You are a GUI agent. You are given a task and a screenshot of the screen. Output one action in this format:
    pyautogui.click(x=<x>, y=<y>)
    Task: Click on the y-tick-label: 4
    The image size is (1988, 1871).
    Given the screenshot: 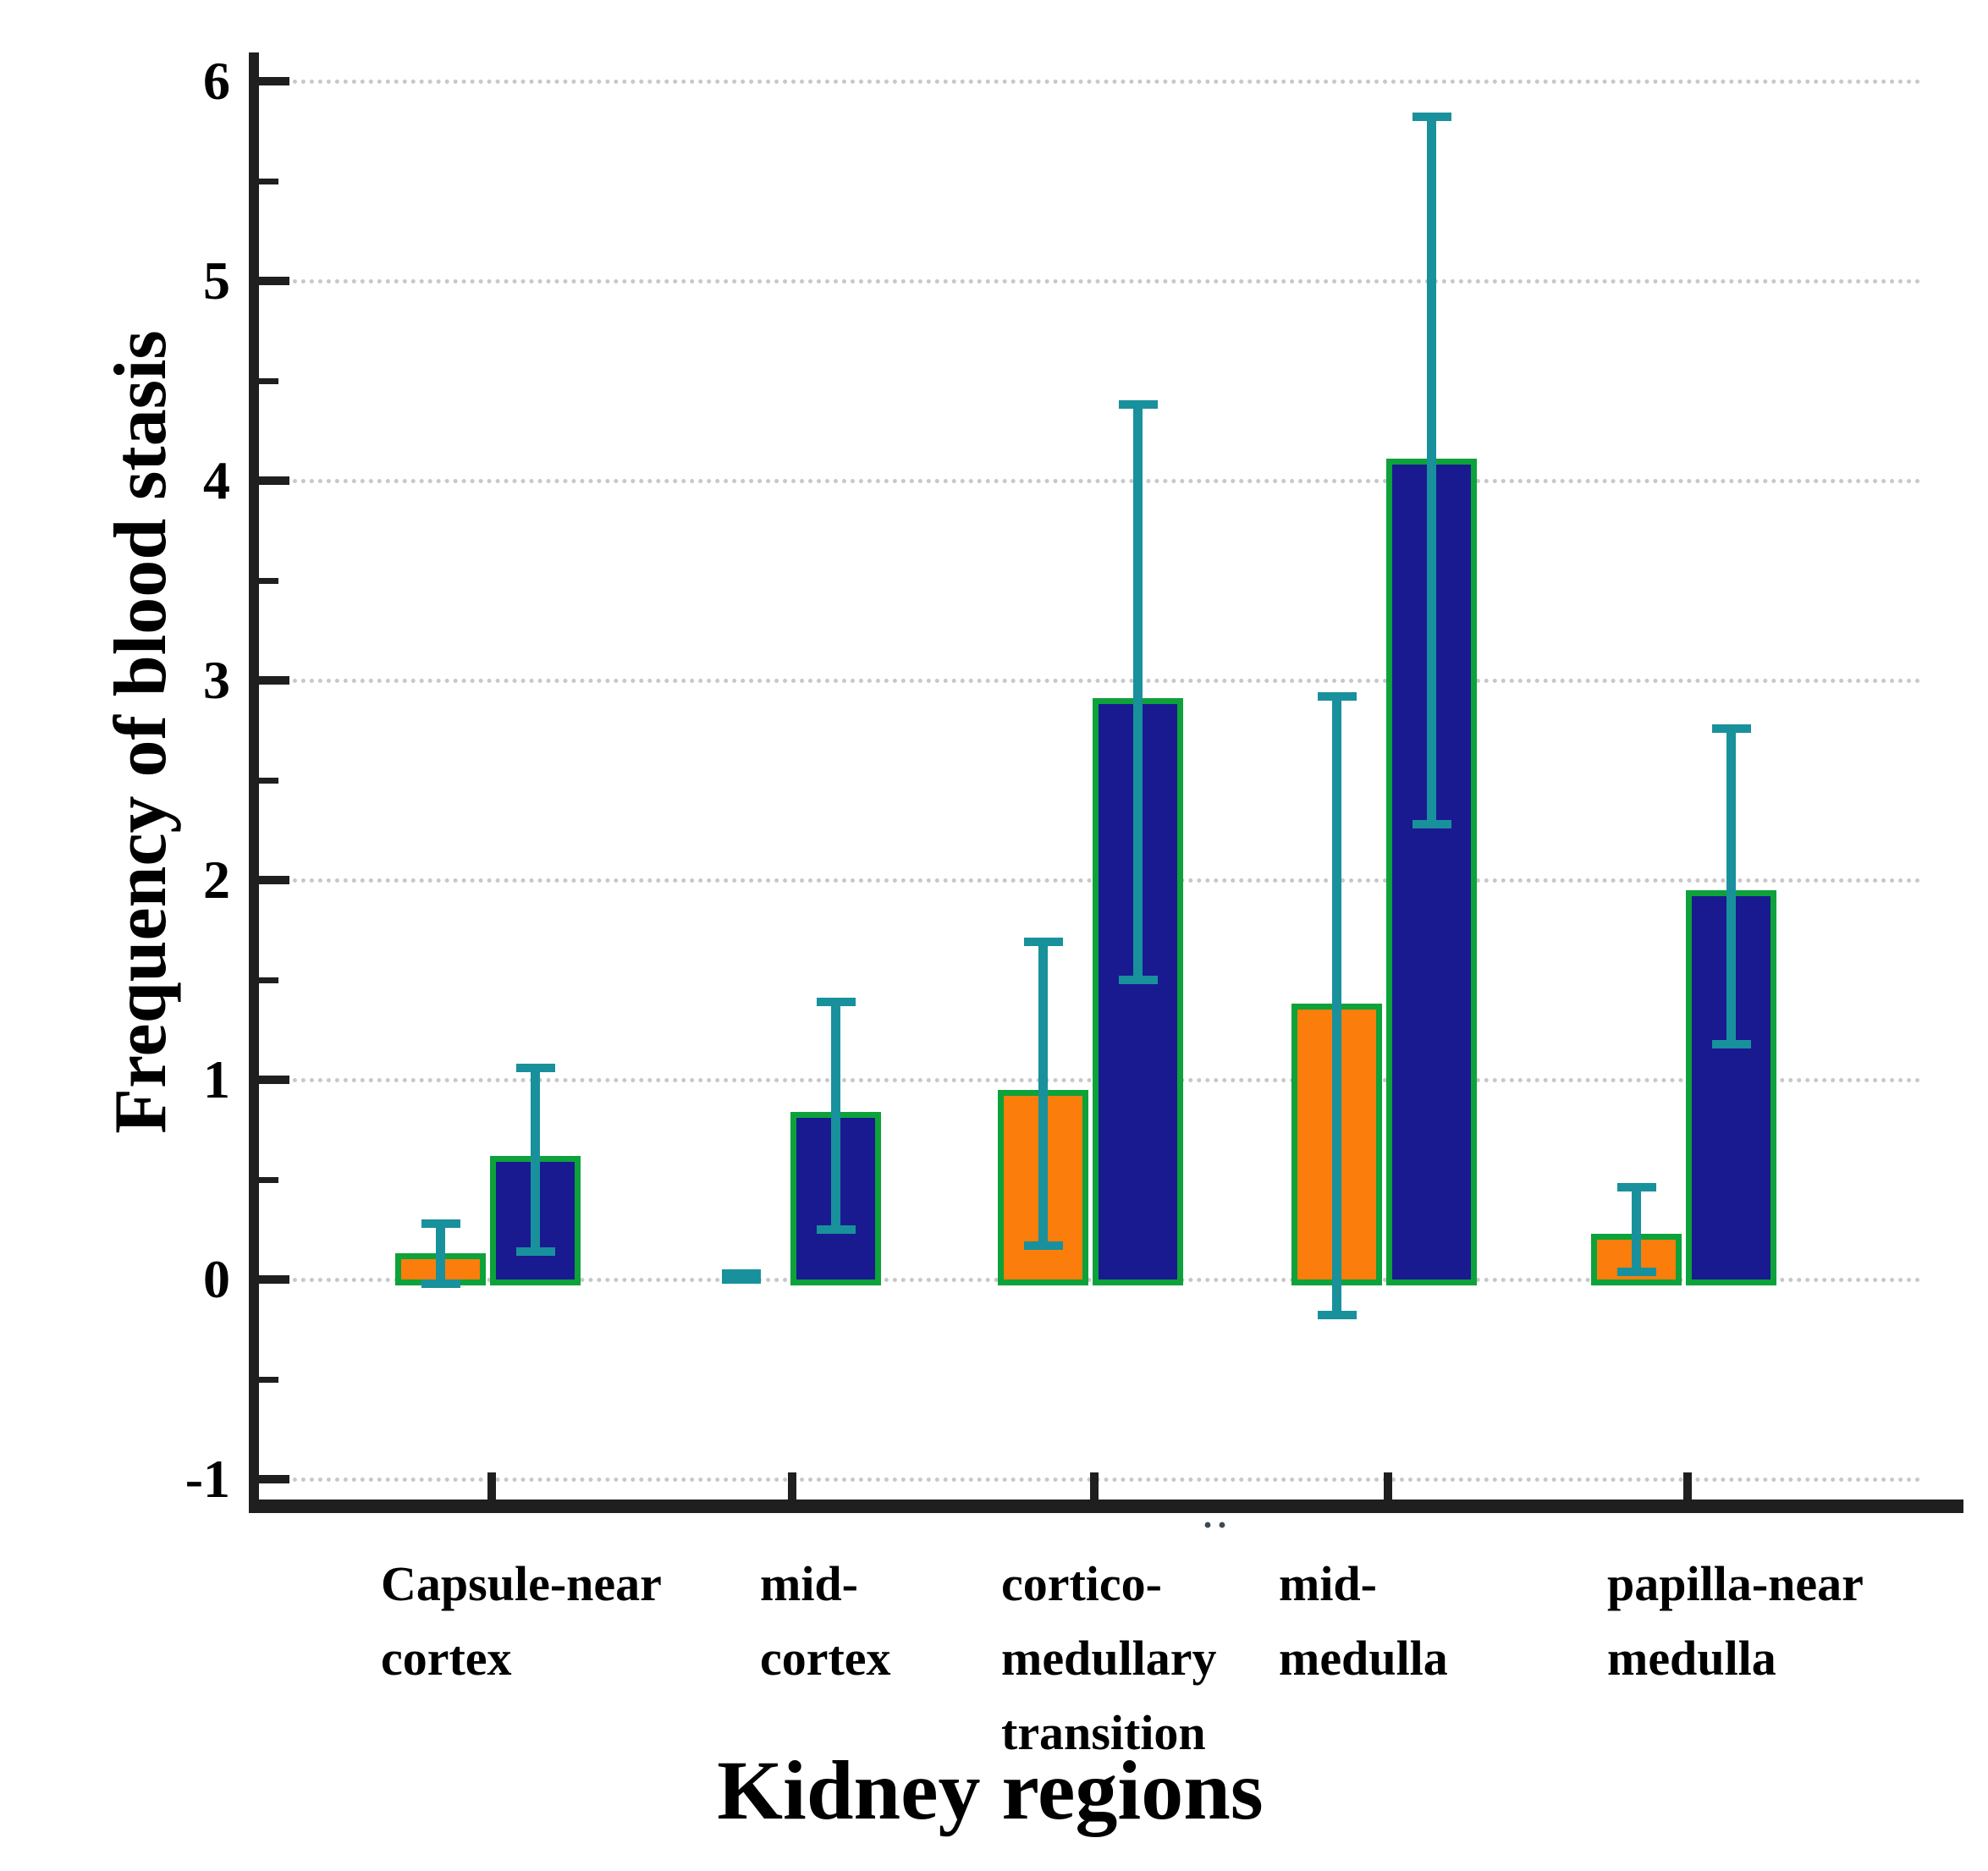 What is the action you would take?
    pyautogui.click(x=216, y=480)
    